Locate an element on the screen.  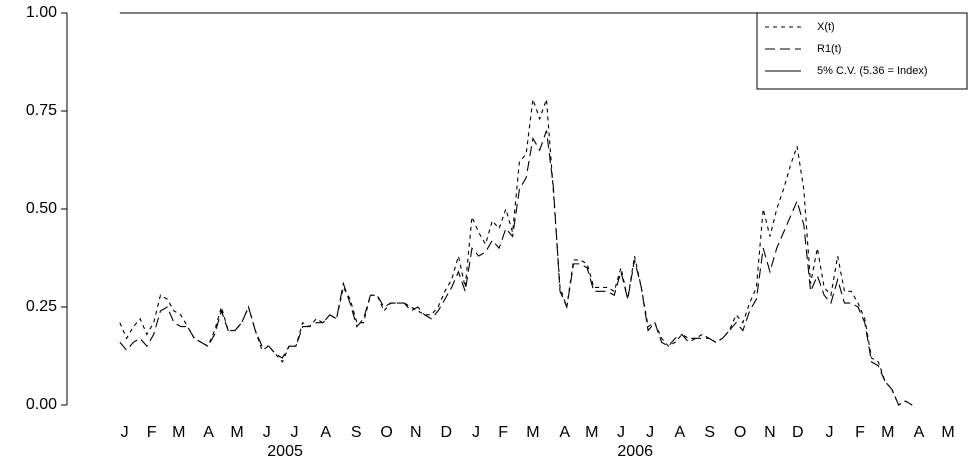
legend-label: X(t) is located at coordinates (826, 27).